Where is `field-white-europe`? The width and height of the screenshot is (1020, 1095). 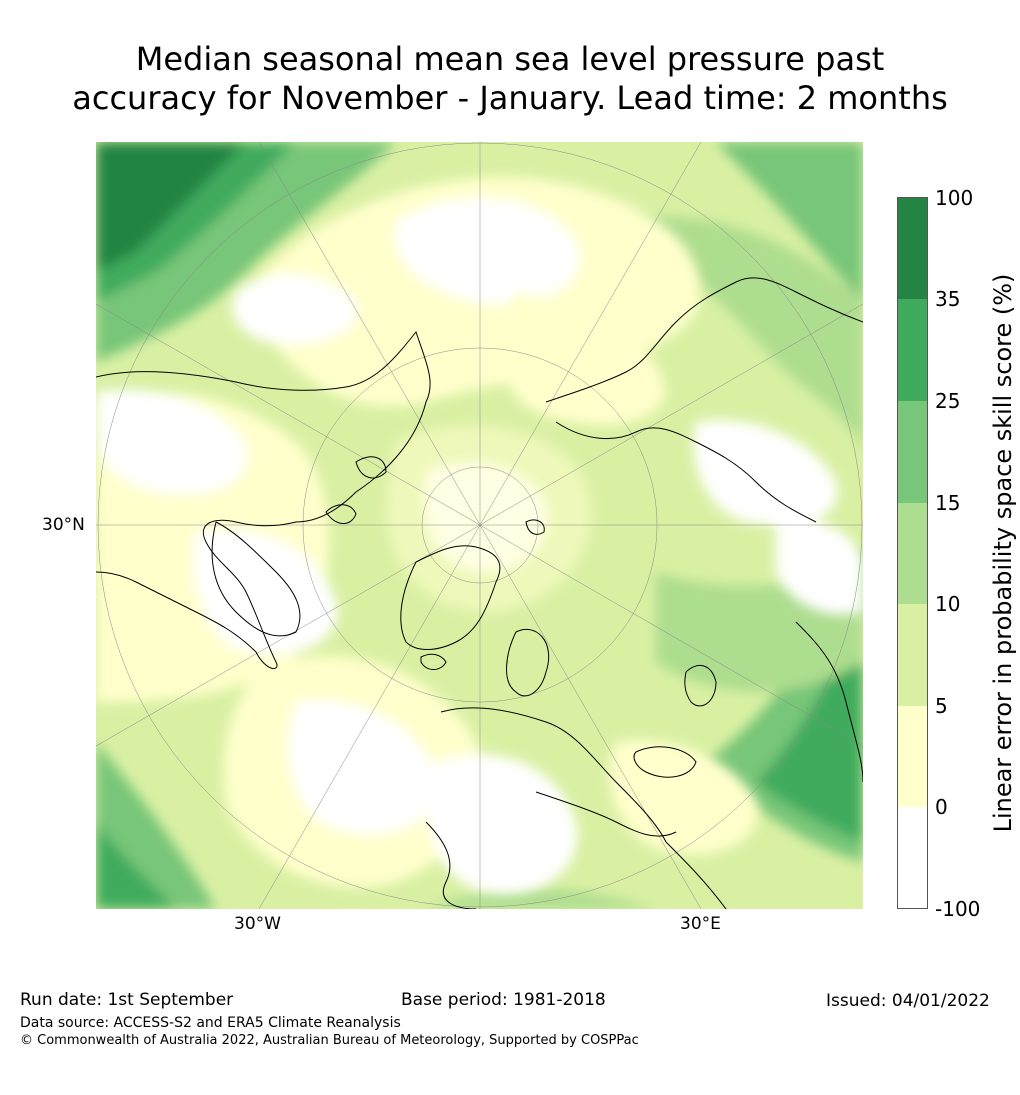
field-white-europe is located at coordinates (503, 824).